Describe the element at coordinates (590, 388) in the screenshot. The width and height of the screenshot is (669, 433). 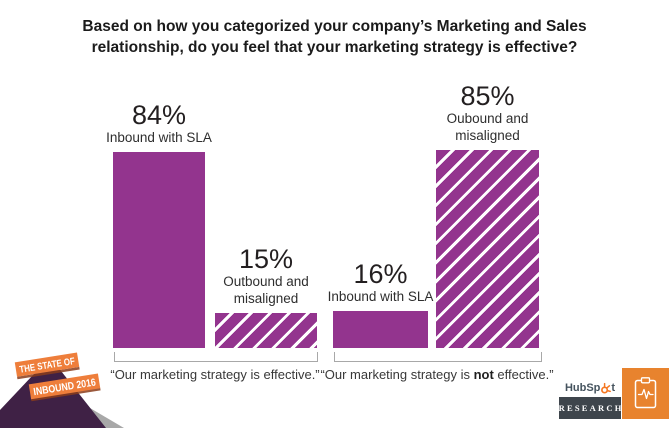
I see `hubspot-logo: HubSp t` at that location.